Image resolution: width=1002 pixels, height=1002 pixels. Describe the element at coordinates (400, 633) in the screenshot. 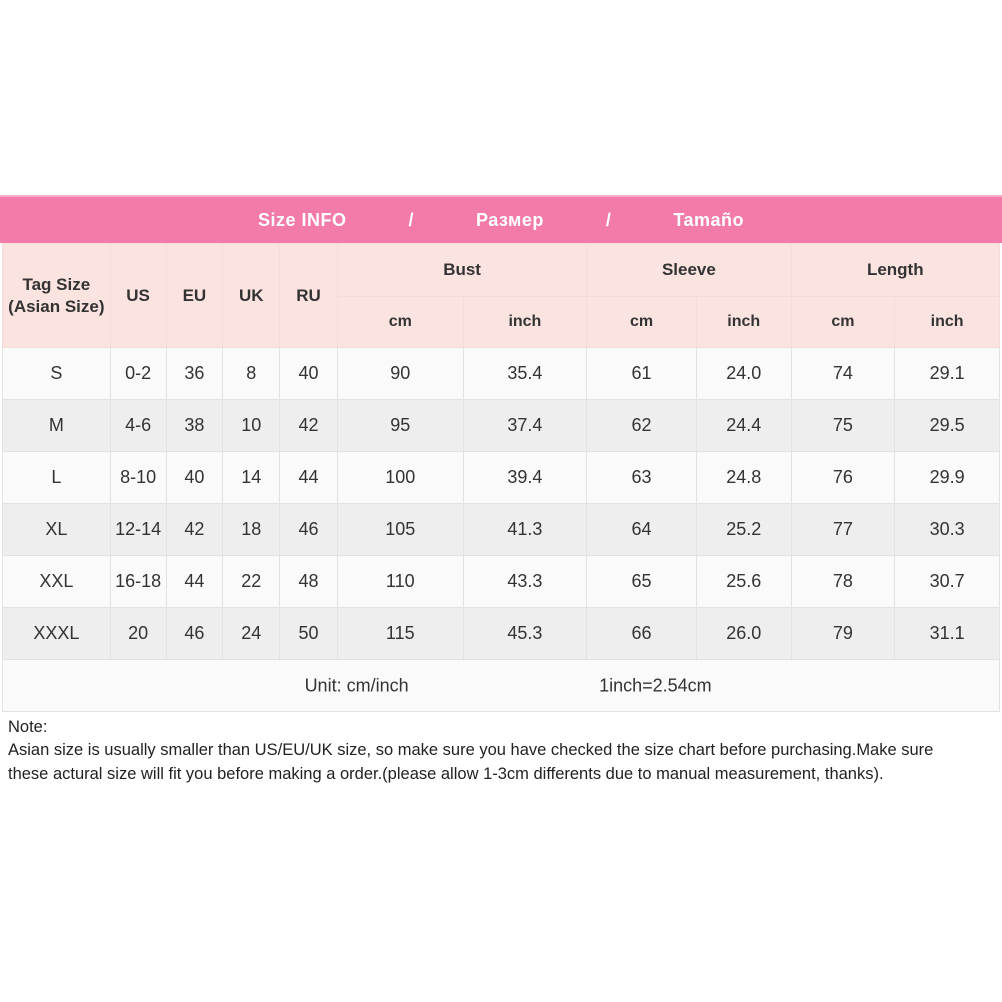

I see `cell-bust-cm: 115` at that location.